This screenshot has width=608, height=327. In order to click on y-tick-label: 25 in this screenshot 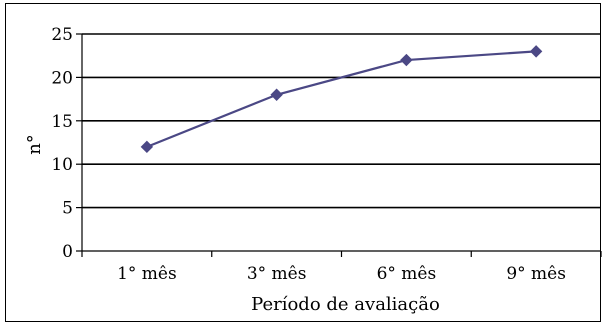, I will do `click(62, 35)`.